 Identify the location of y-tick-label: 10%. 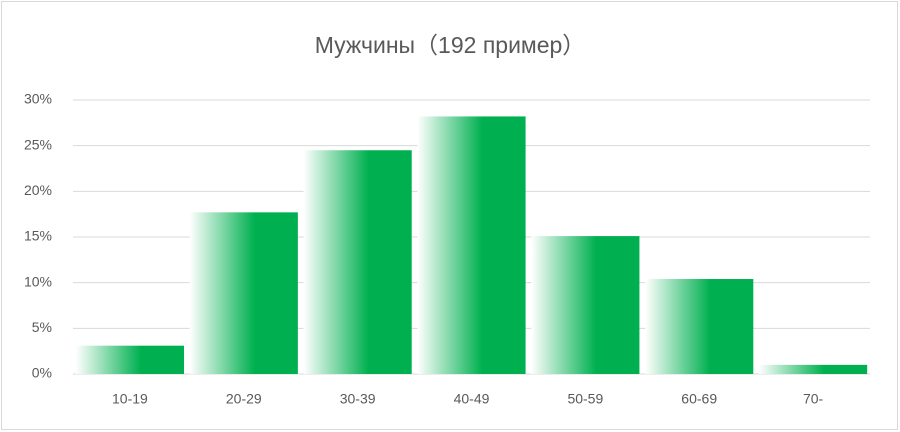
(38, 281).